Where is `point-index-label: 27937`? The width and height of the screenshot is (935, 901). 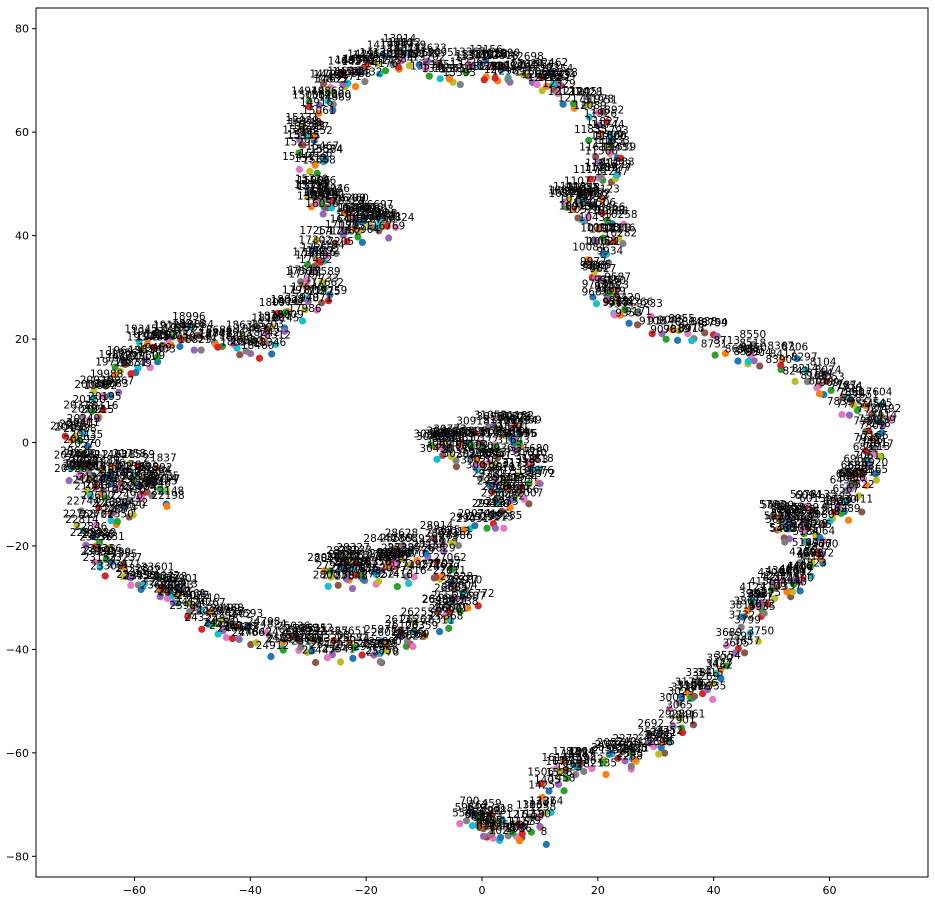 point-index-label: 27937 is located at coordinates (345, 555).